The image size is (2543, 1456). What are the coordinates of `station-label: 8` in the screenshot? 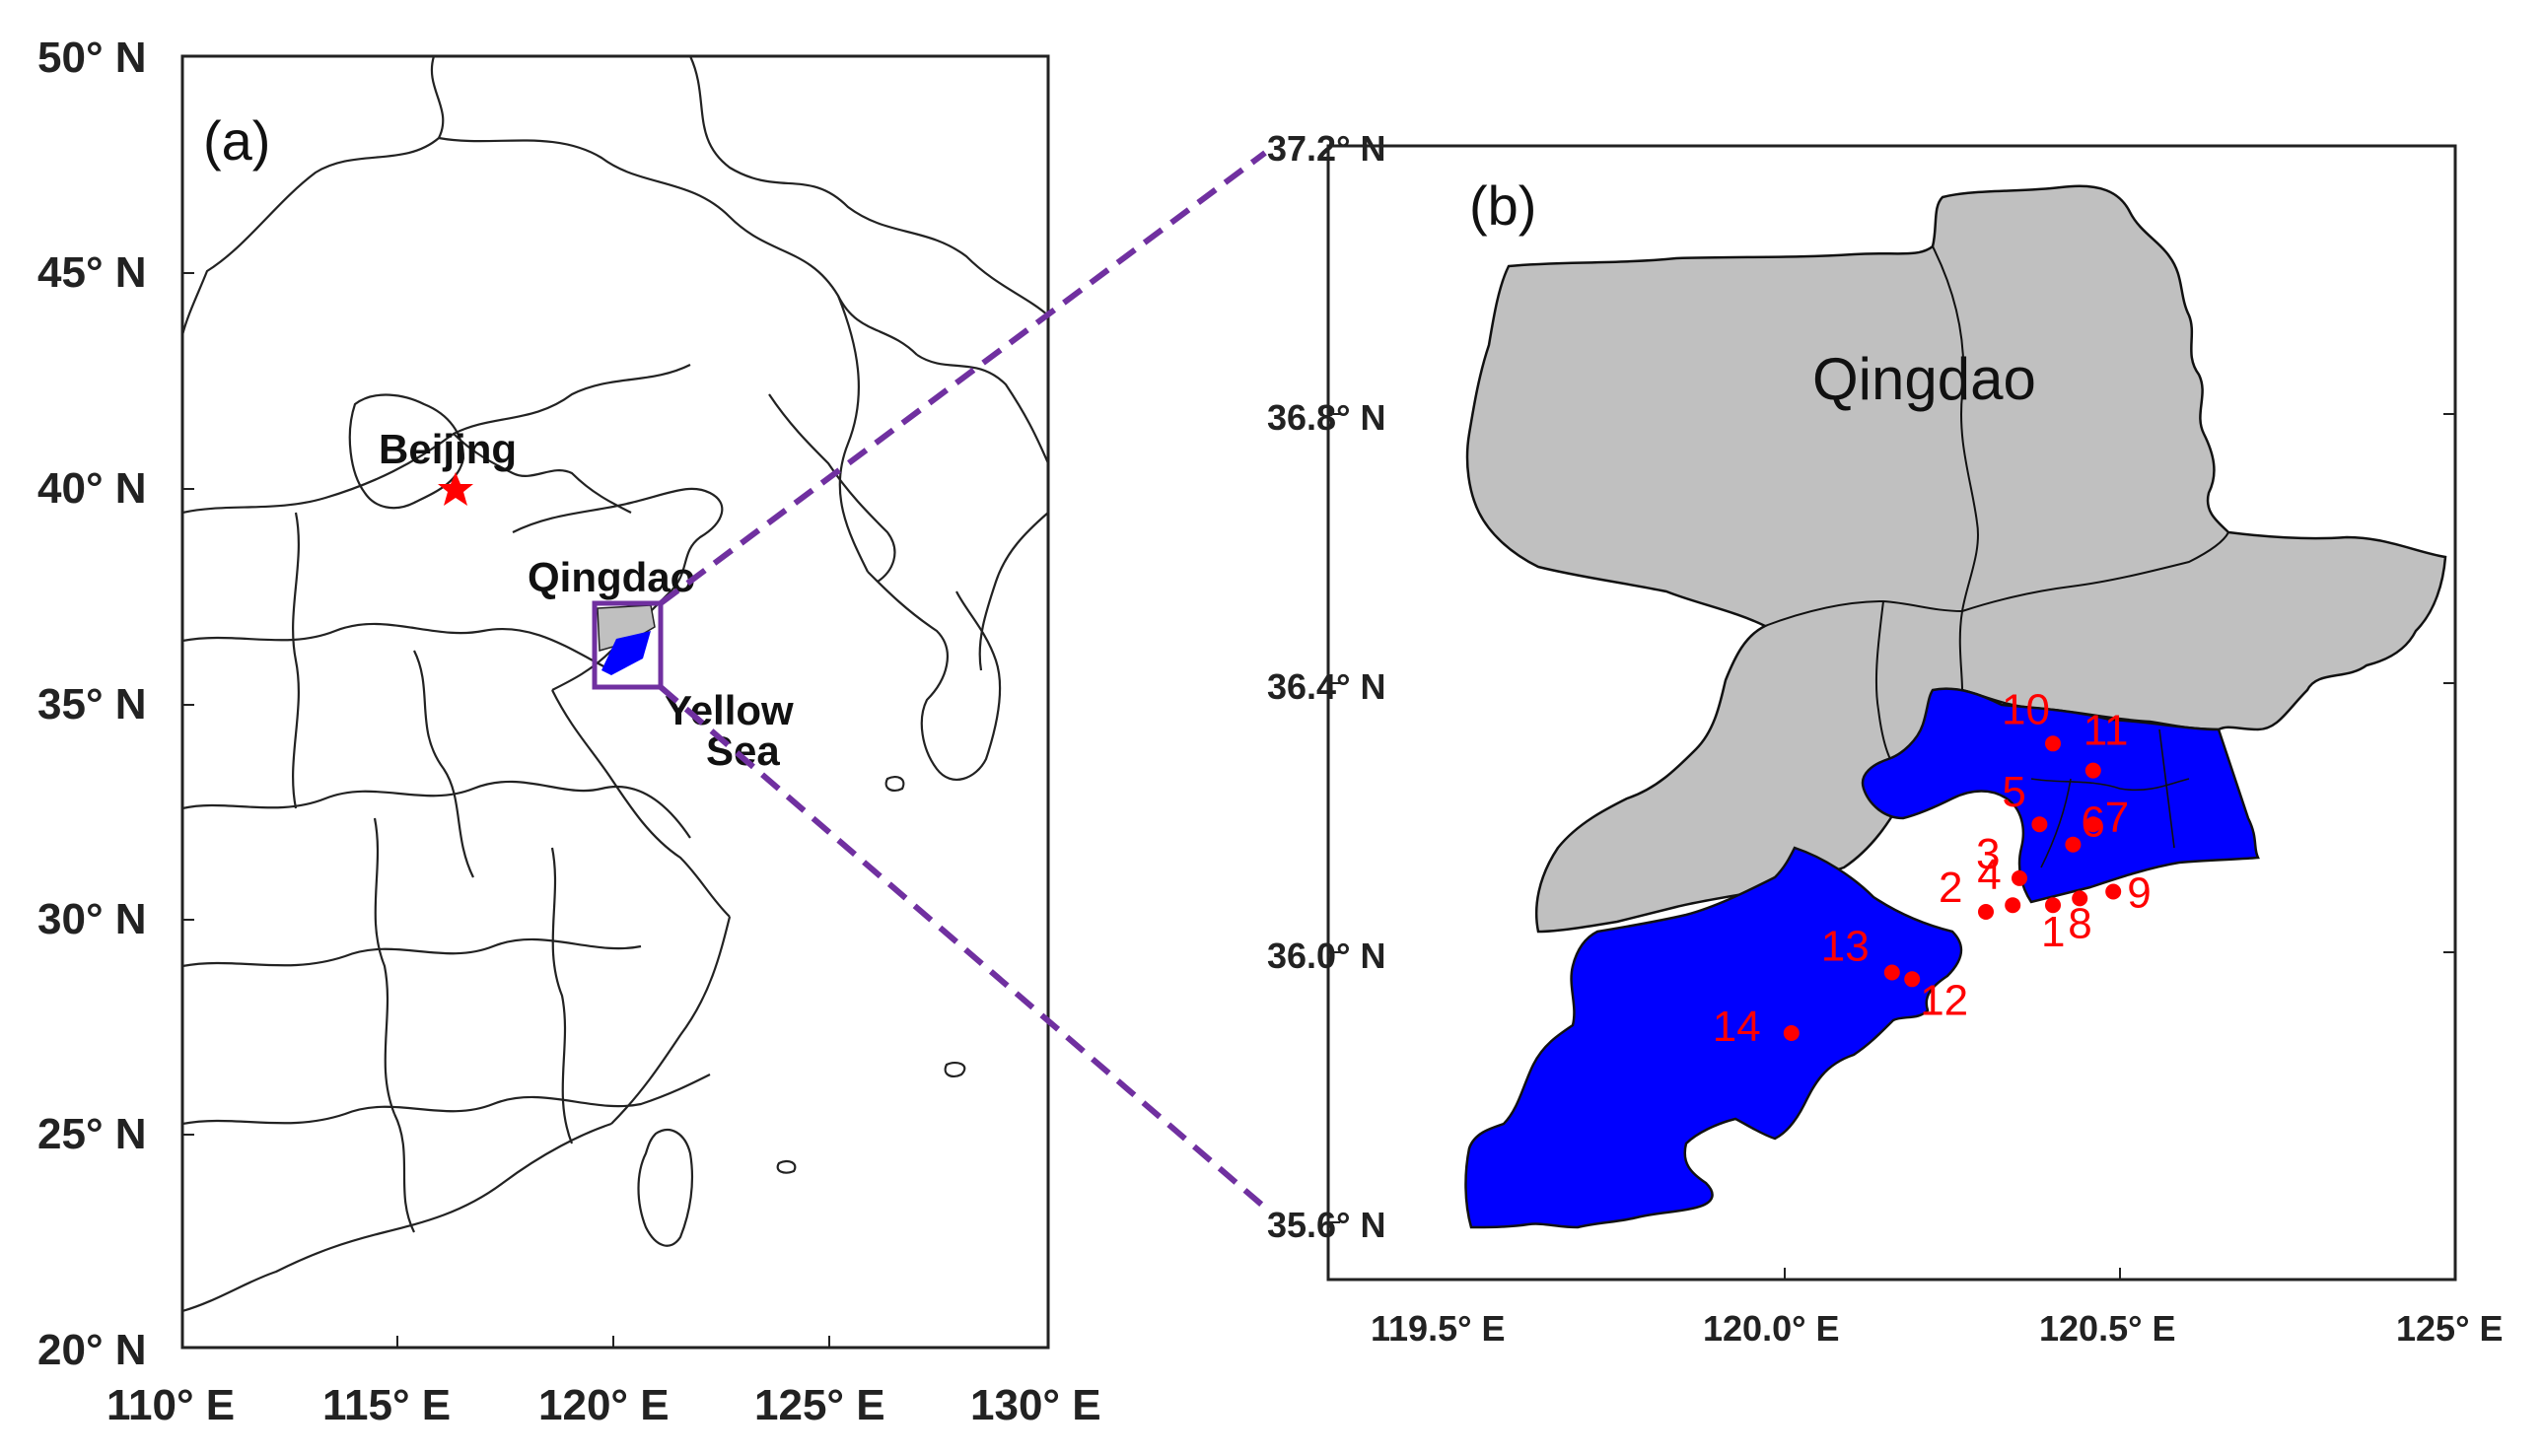 It's located at (2079, 923).